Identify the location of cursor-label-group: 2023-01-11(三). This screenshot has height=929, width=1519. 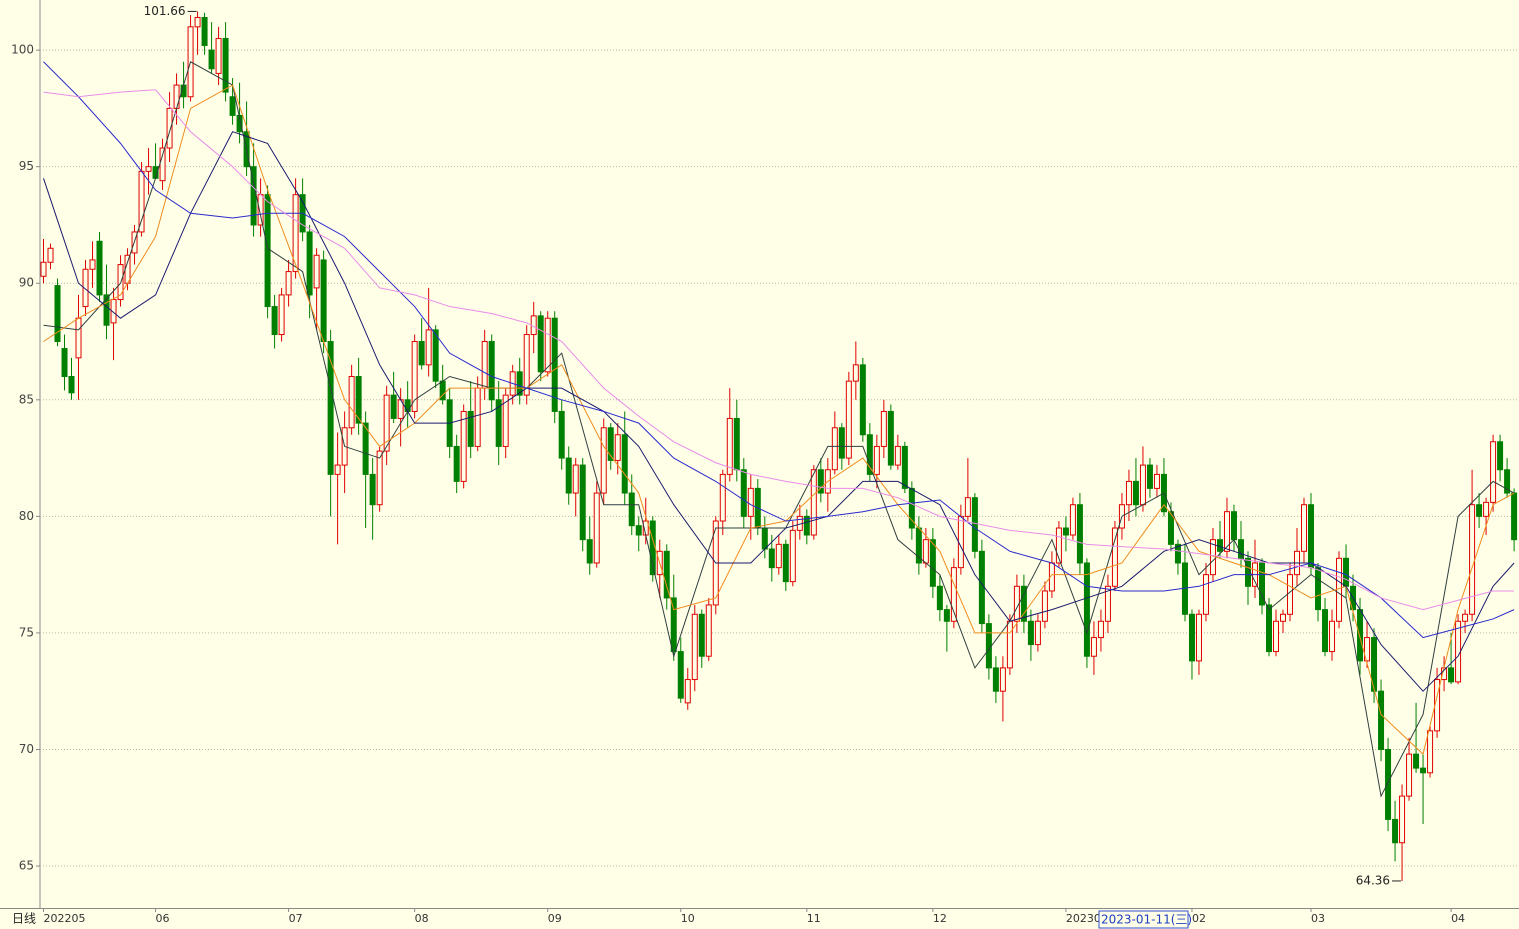
(1145, 919).